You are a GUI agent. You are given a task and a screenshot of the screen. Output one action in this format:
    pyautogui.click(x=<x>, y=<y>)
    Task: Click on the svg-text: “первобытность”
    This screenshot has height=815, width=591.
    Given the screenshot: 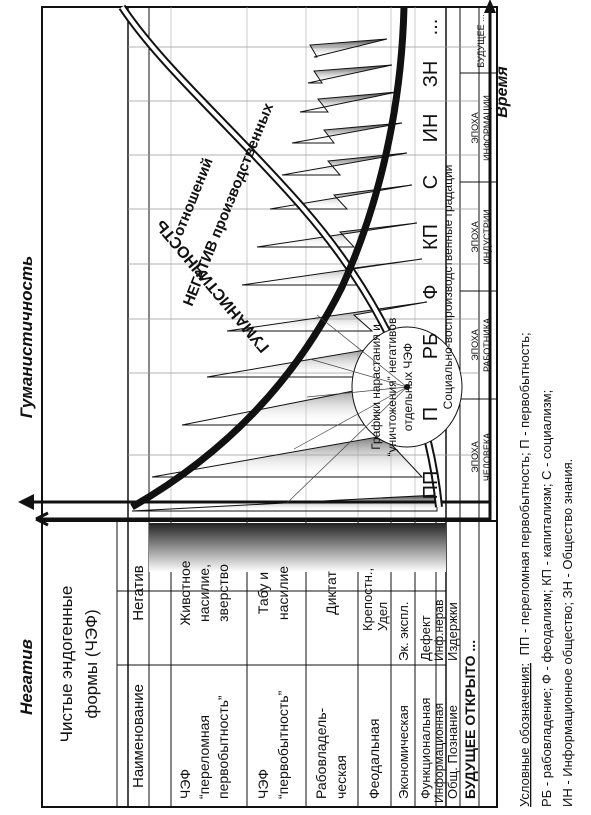 What is the action you would take?
    pyautogui.click(x=283, y=744)
    